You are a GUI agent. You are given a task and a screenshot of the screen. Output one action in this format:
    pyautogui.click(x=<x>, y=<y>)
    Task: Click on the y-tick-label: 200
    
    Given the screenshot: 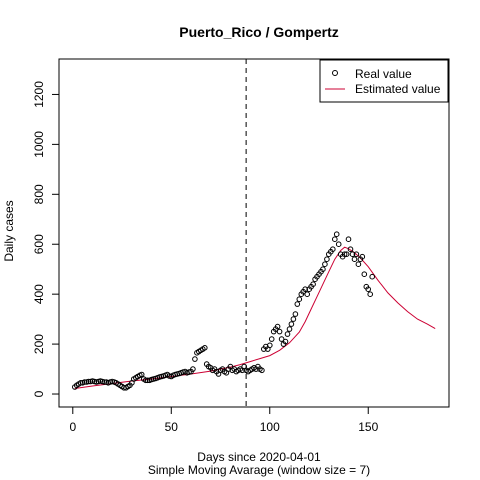 What is the action you would take?
    pyautogui.click(x=39, y=344)
    